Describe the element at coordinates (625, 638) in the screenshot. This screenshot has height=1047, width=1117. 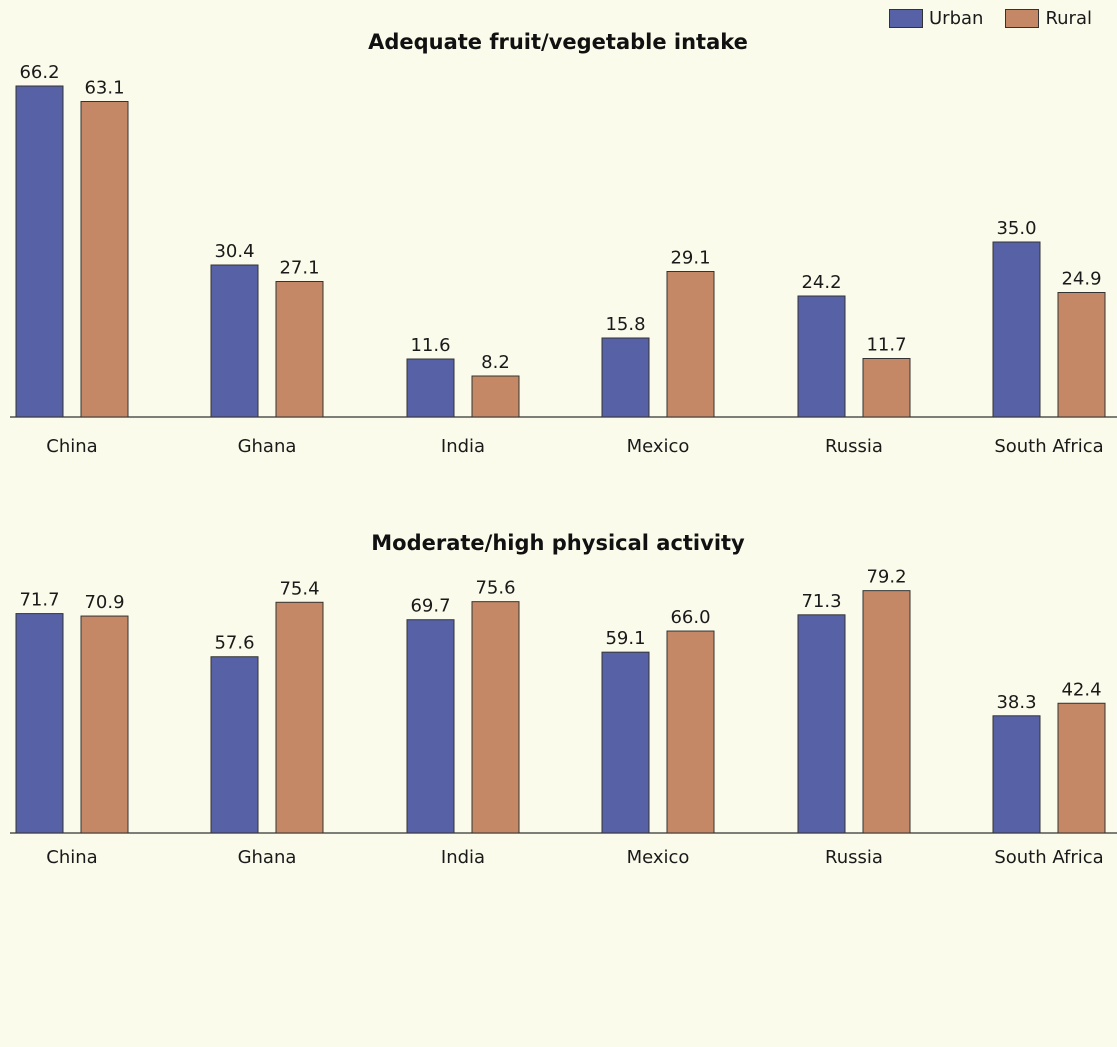
I see `data-label: 59.1` at that location.